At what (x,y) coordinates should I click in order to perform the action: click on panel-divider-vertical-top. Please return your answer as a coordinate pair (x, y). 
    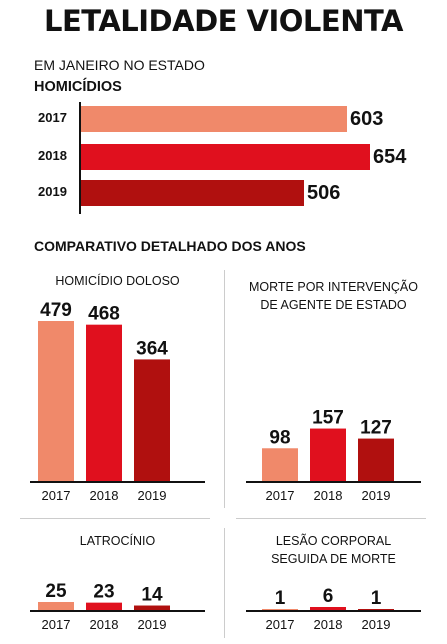
    Looking at the image, I should click on (224, 389).